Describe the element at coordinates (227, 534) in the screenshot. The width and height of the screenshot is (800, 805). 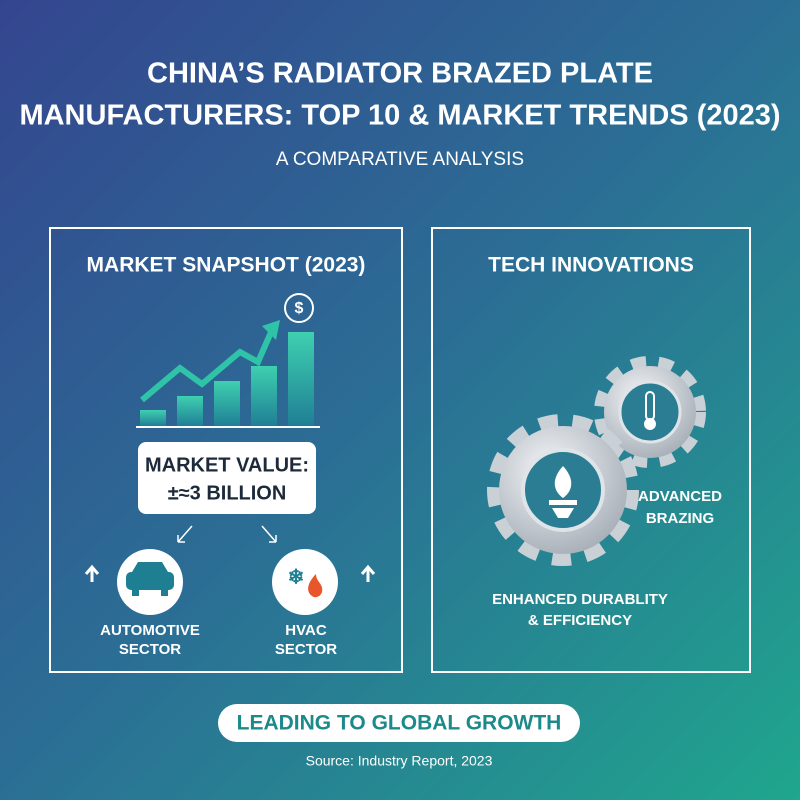
I see `connector-arrows` at that location.